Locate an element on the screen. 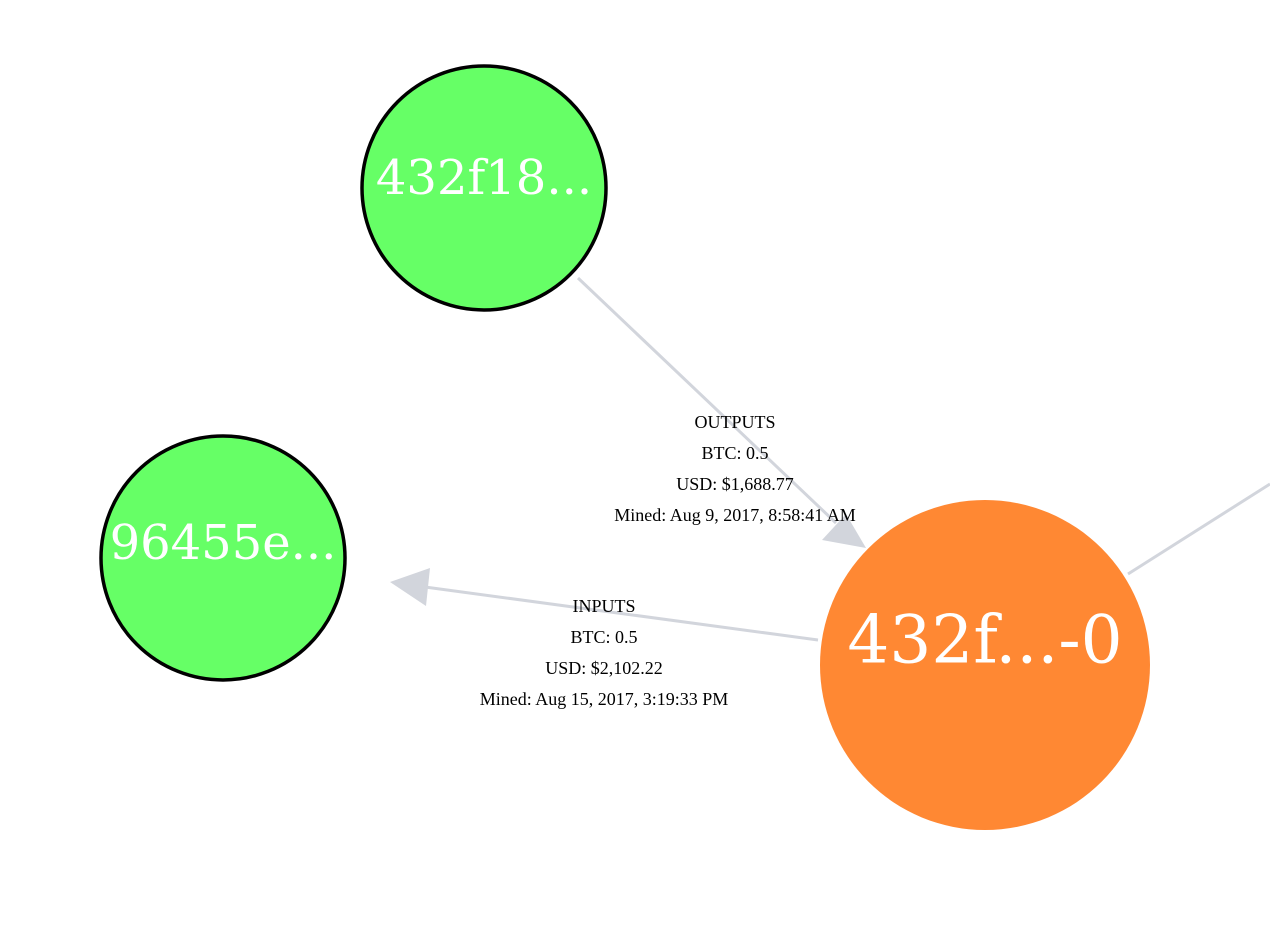  edge-outputs is located at coordinates (721, 412).